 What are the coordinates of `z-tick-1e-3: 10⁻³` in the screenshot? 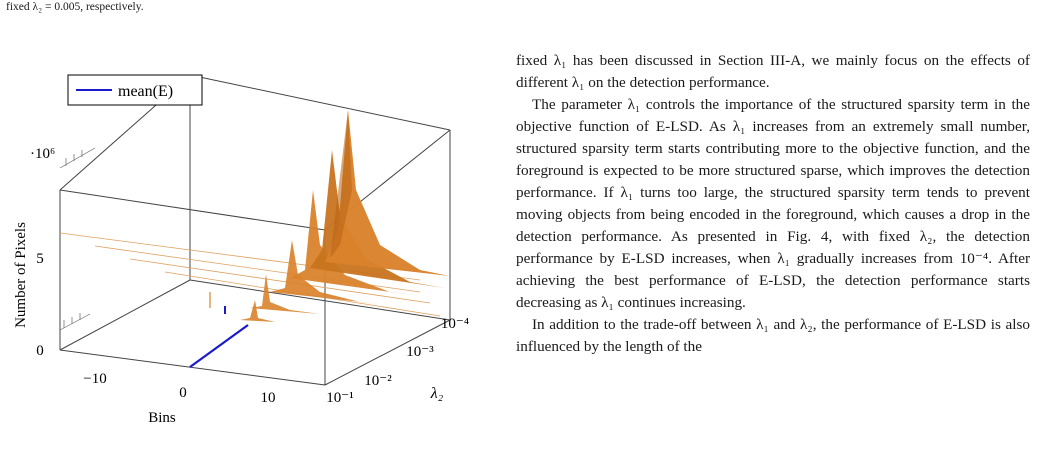 It's located at (420, 352).